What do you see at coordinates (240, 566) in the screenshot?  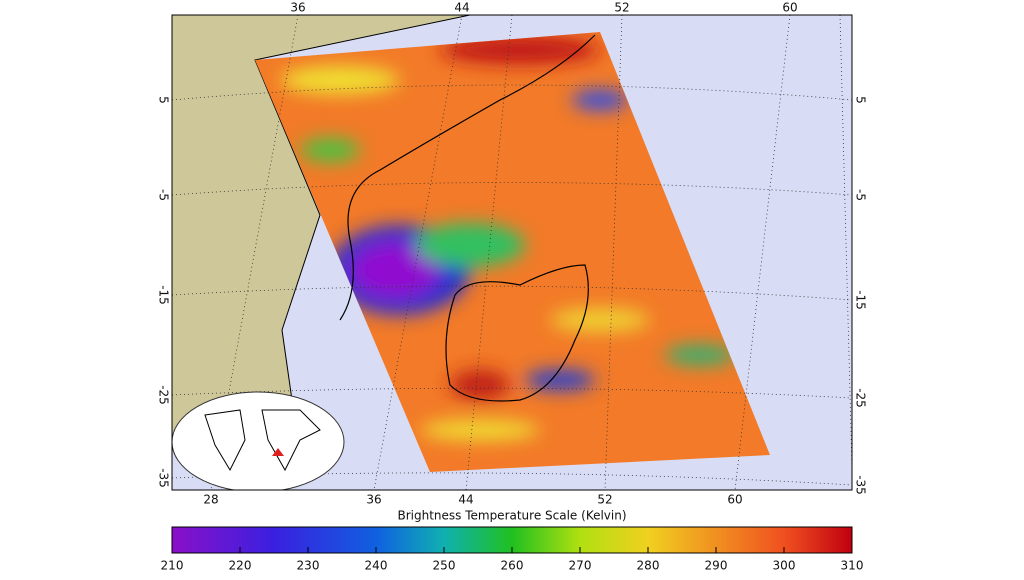 I see `colorbar-tick-label: 220` at bounding box center [240, 566].